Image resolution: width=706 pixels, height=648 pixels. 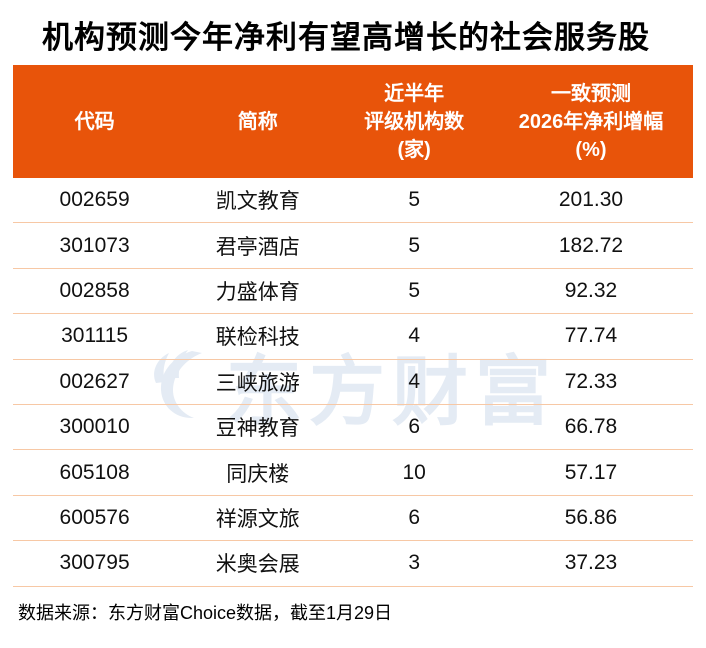 I want to click on header-code: 代码, so click(x=94, y=122).